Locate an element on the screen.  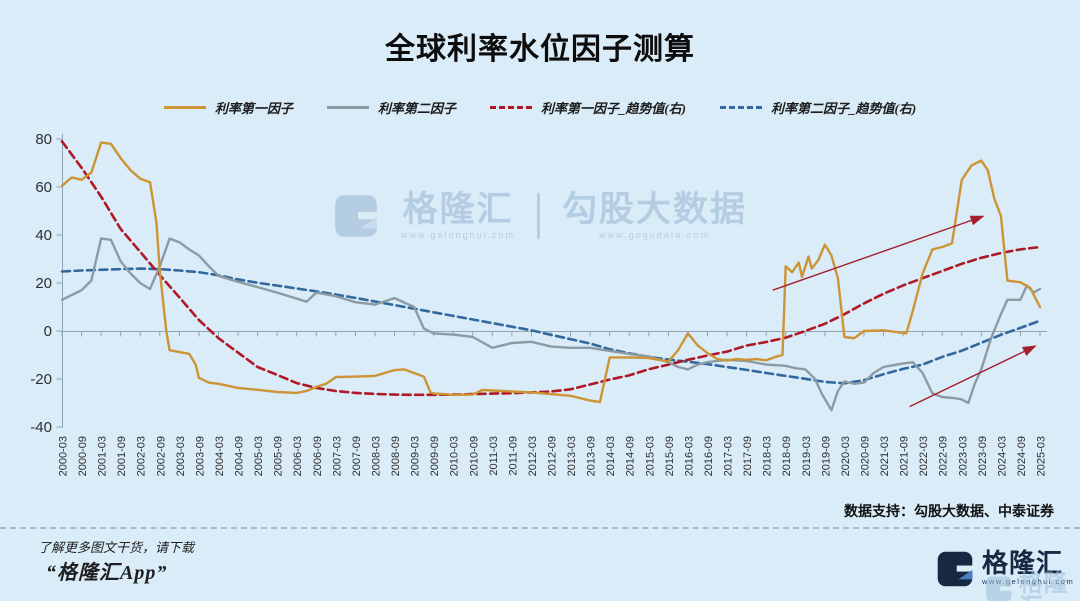
brand-logo-ghost: 格隆汇 is located at coordinates (1032, 586).